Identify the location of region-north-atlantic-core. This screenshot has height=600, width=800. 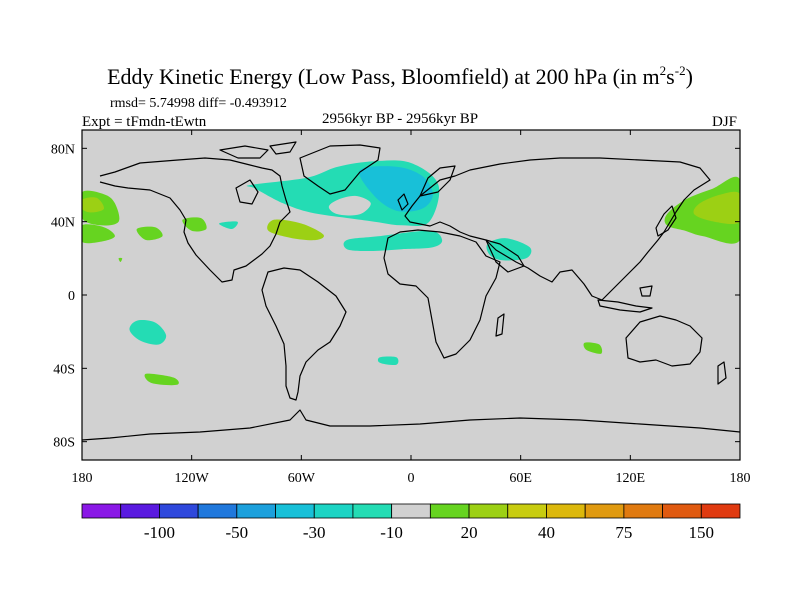
(396, 189).